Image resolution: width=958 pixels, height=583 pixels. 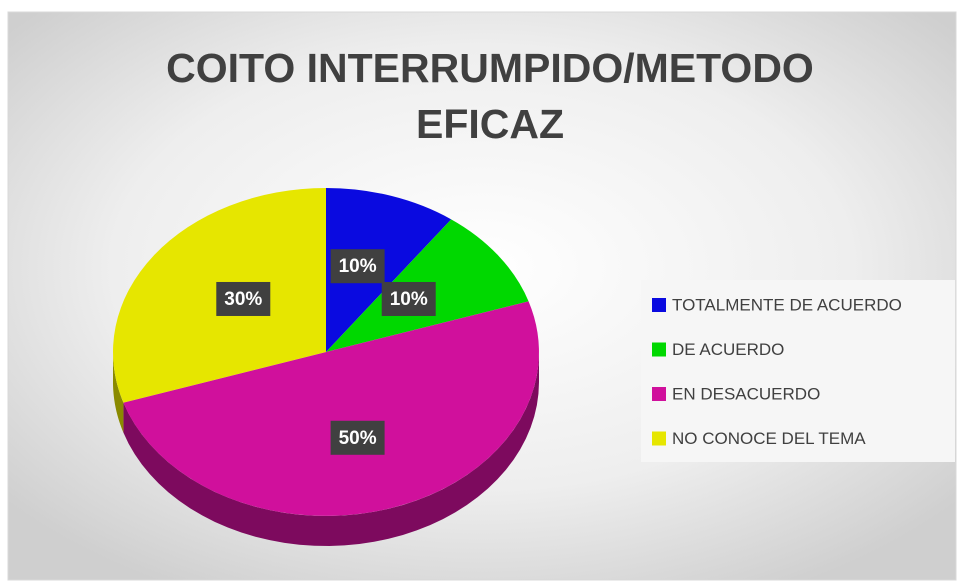 I want to click on legend-label: DE ACUERDO, so click(x=728, y=349).